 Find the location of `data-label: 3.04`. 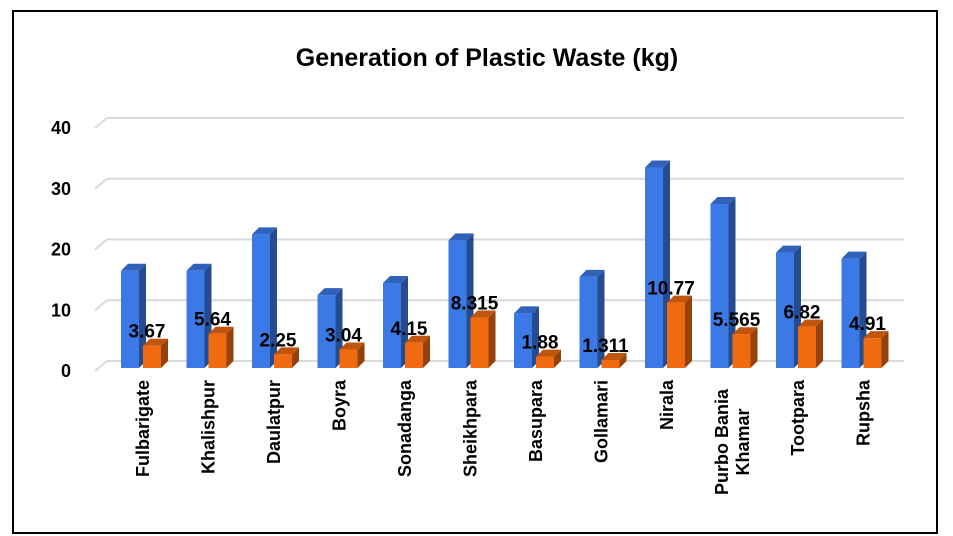

data-label: 3.04 is located at coordinates (343, 336).